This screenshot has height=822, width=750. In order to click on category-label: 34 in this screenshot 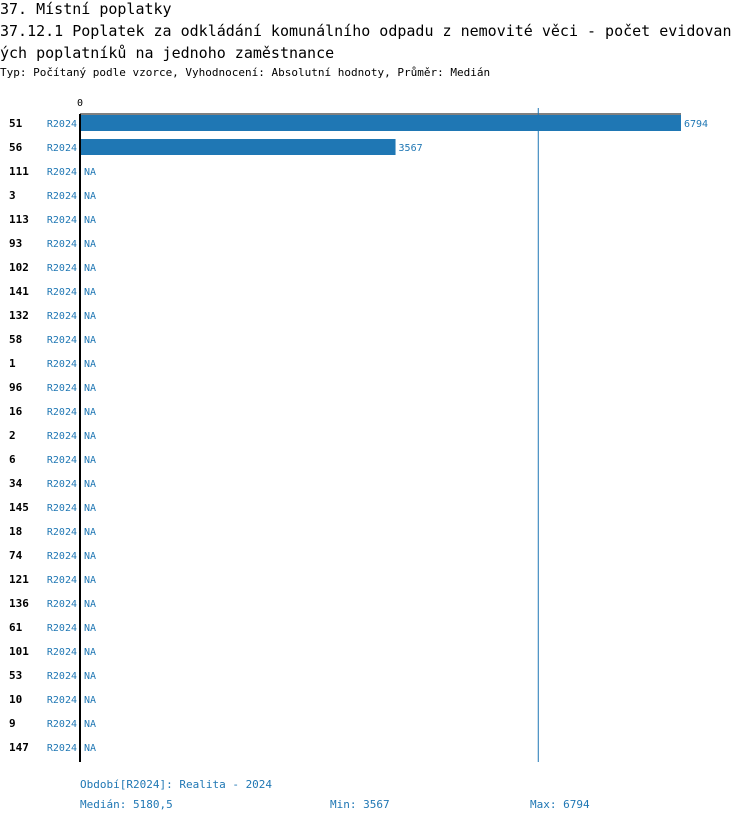, I will do `click(16, 483)`.